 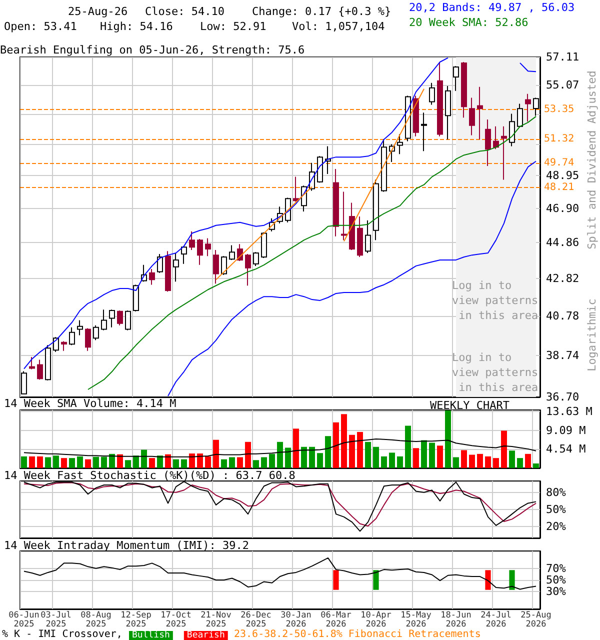 What do you see at coordinates (150, 475) in the screenshot?
I see `chart-title: 14 Week Fast Stochastic (%K)(%D) : 63.7 60.8` at bounding box center [150, 475].